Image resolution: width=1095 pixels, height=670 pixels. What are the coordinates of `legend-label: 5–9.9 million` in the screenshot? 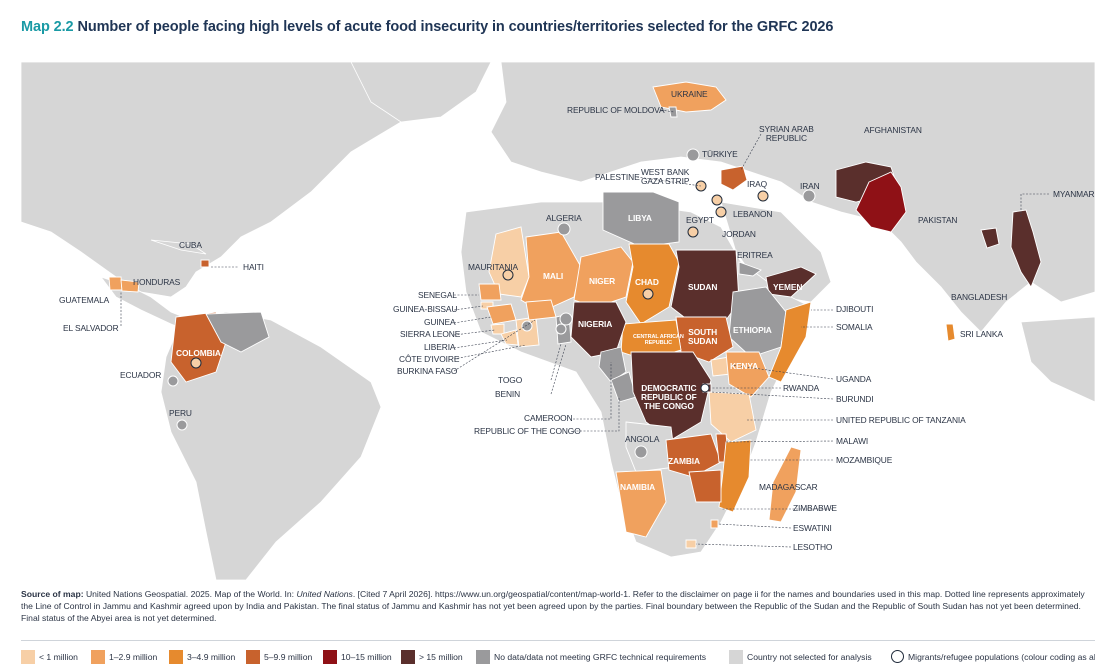 It's located at (288, 657).